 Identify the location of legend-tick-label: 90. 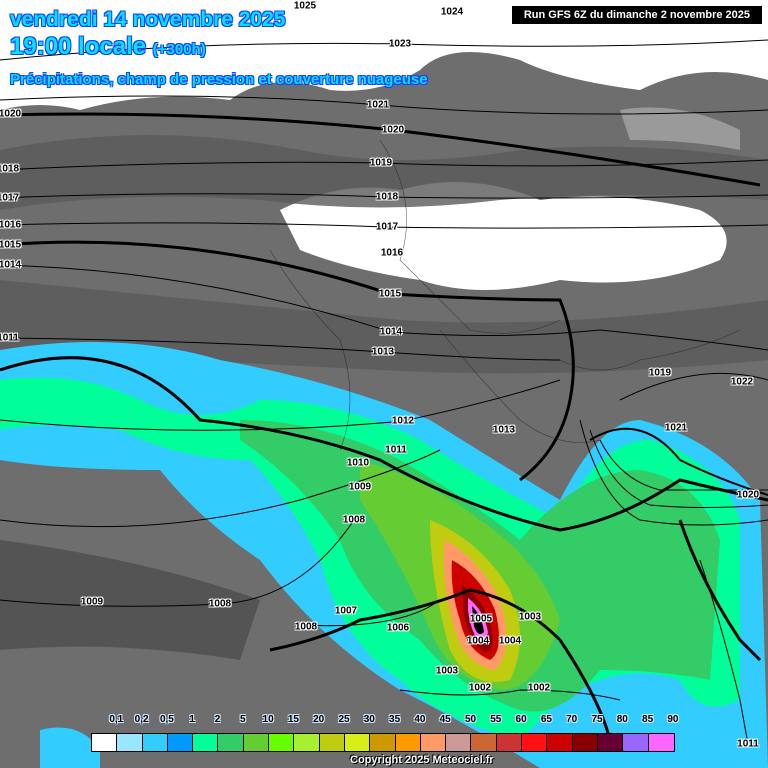
(673, 719).